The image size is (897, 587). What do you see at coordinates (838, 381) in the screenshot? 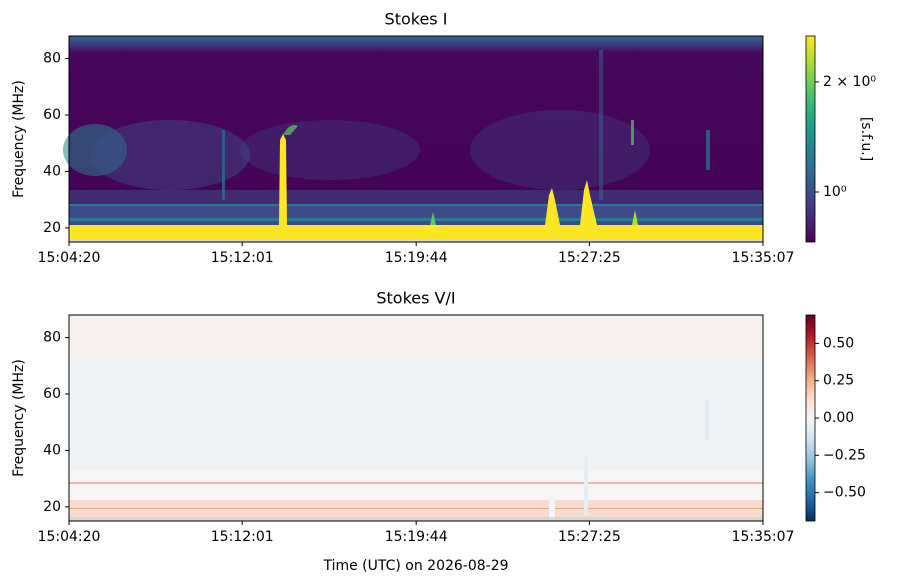
I see `colorbar-tick-label: 0.25` at bounding box center [838, 381].